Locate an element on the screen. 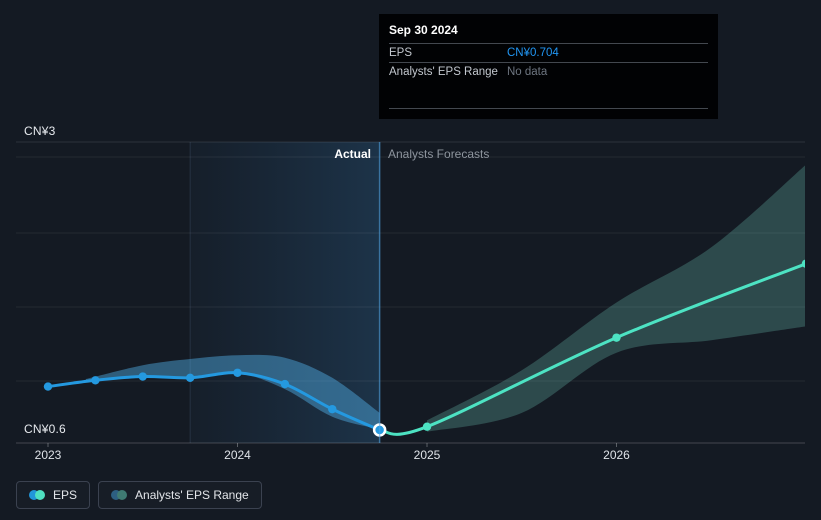  legend-toggle-eps: EPS is located at coordinates (53, 495).